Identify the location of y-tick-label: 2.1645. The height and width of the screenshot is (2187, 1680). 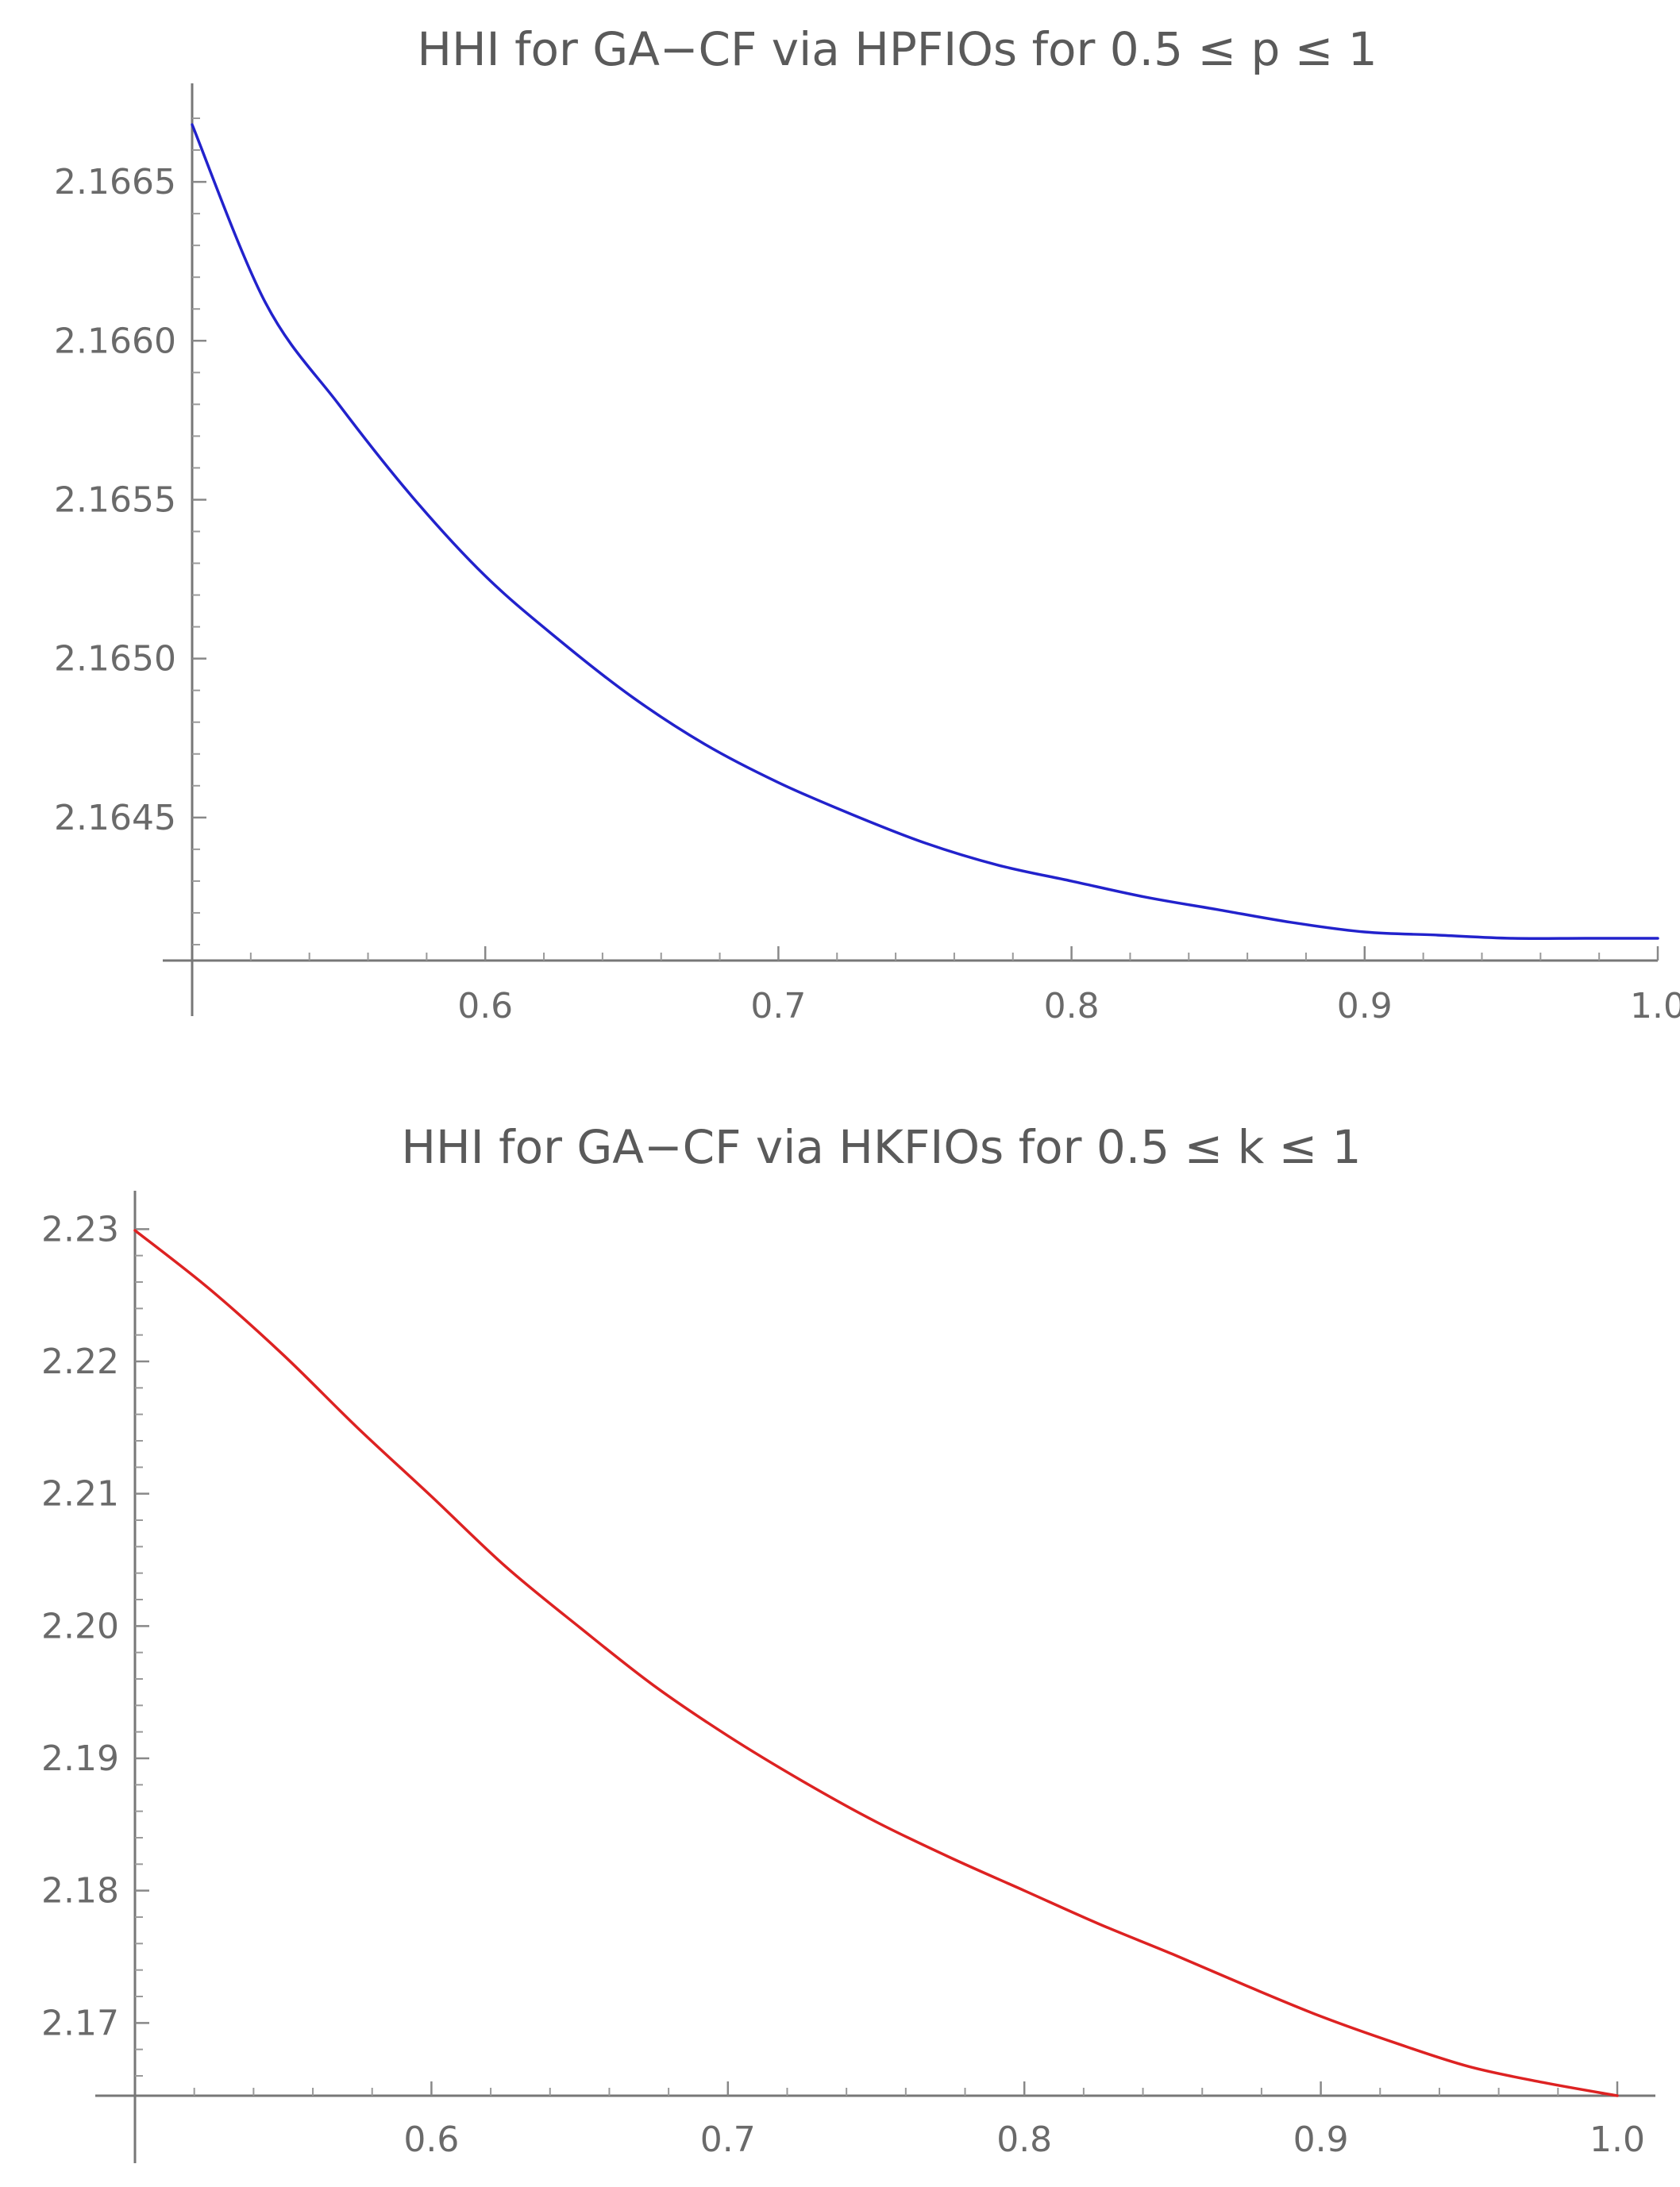
(115, 818).